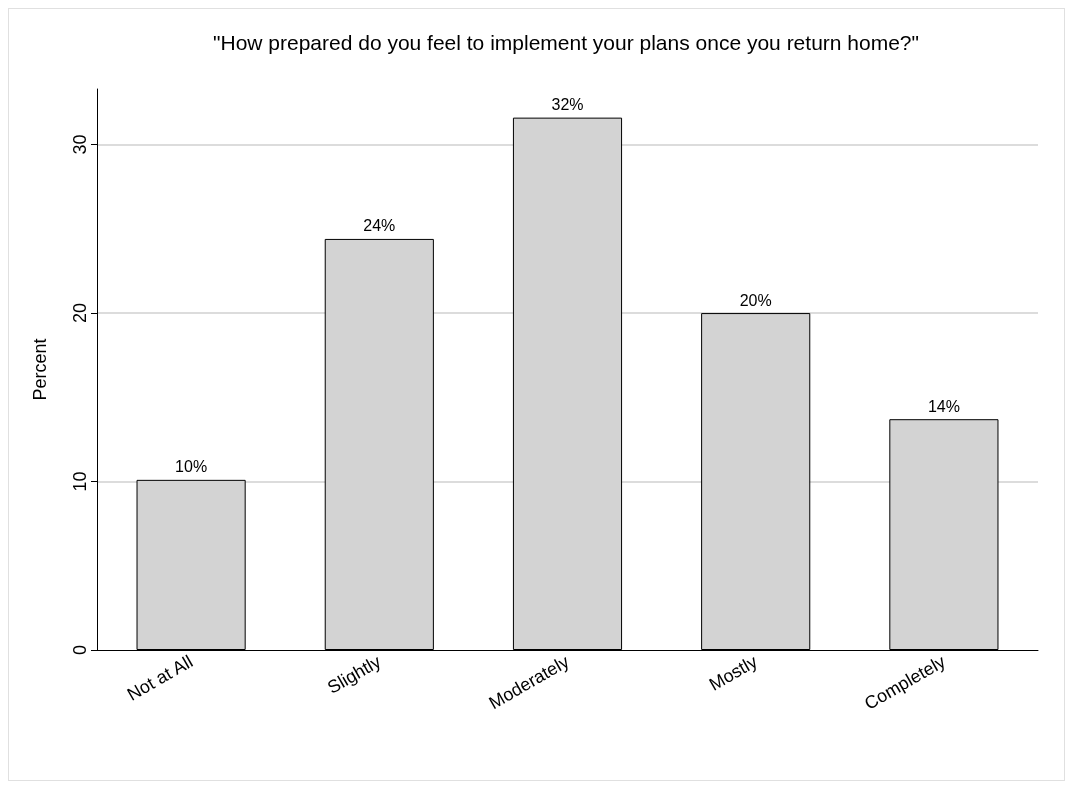  Describe the element at coordinates (80, 144) in the screenshot. I see `y-tick-label: 30` at that location.